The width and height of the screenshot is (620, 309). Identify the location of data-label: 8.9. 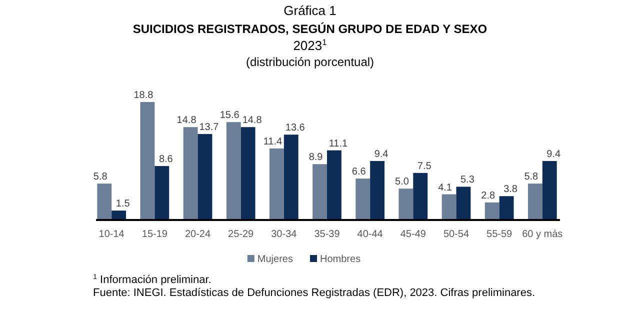
(316, 158).